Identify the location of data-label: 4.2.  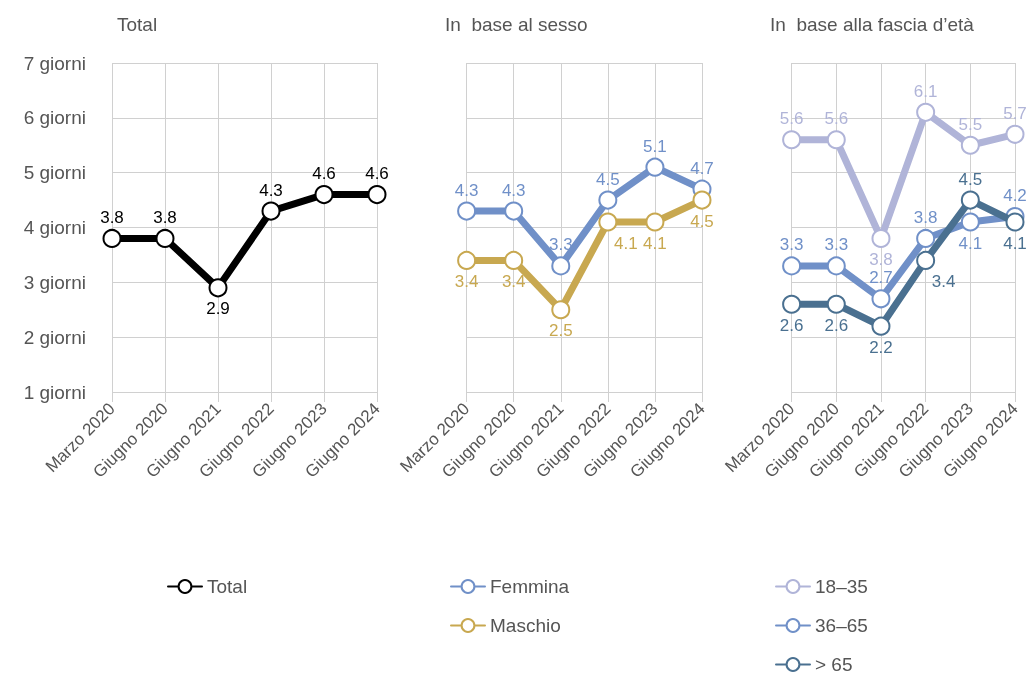
(1015, 196).